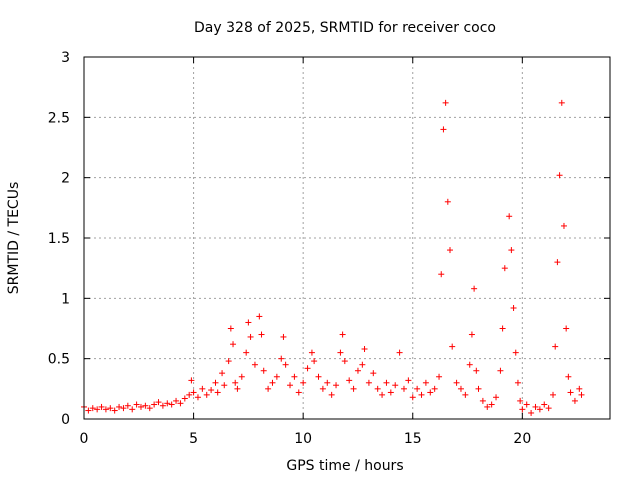  I want to click on y-tick-label: 1, so click(65, 299).